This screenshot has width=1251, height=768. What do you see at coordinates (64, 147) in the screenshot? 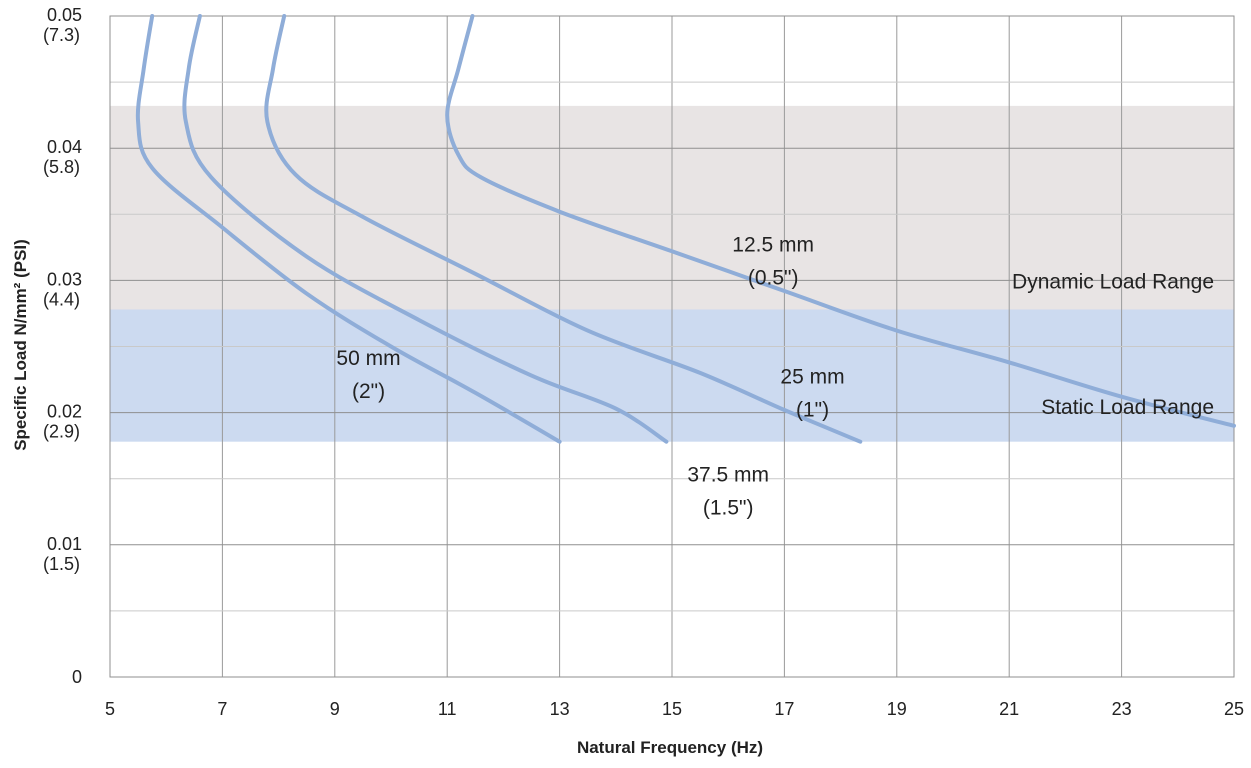
I see `y-tick-label: 0.04` at bounding box center [64, 147].